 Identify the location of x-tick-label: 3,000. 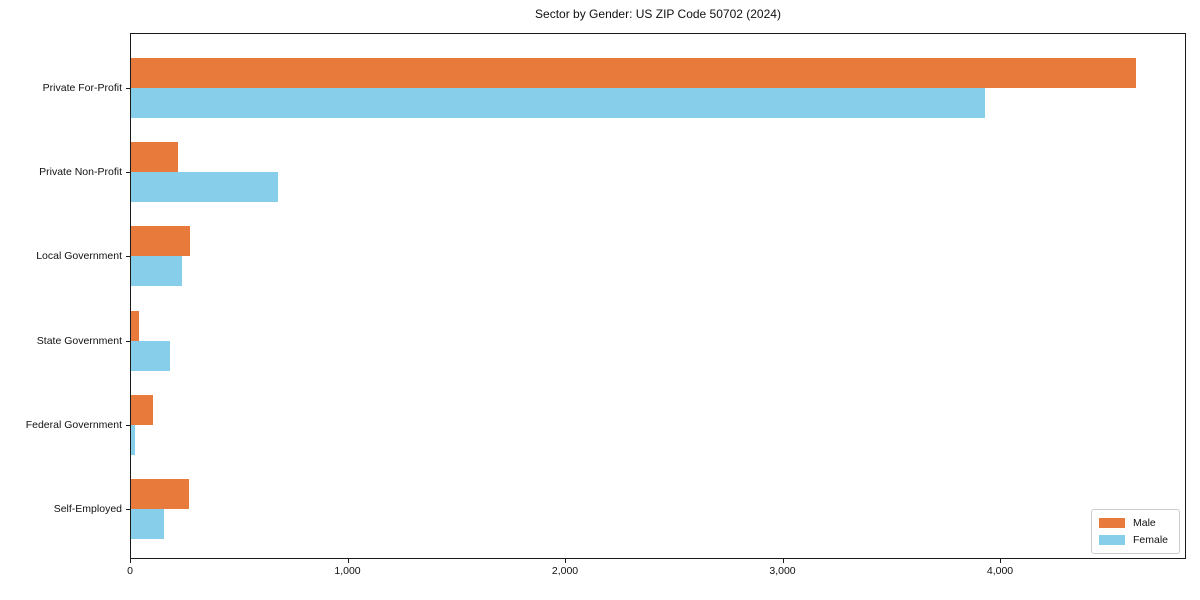
(782, 571).